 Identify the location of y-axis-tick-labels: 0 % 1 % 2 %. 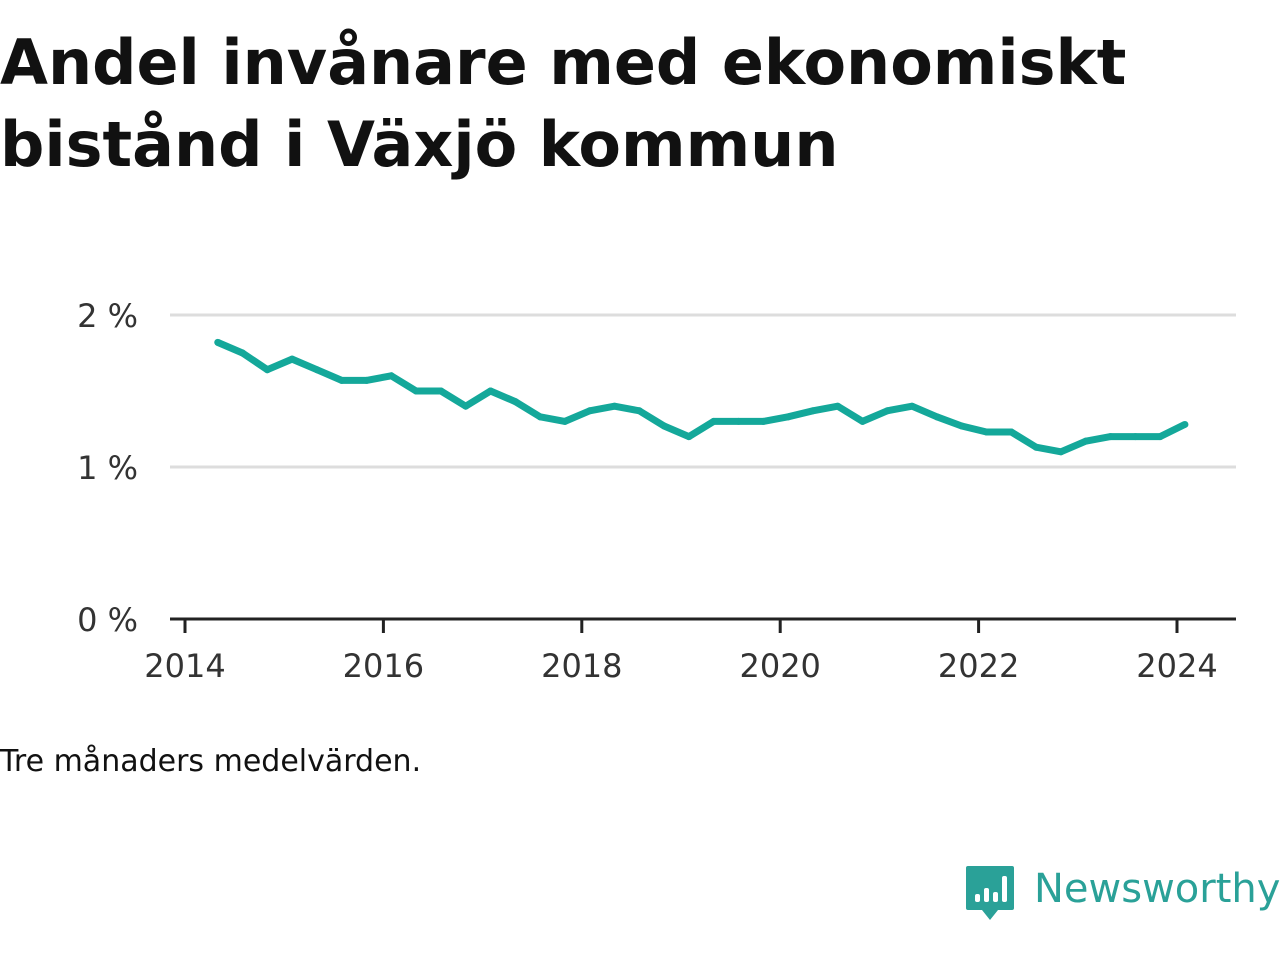
(107, 468).